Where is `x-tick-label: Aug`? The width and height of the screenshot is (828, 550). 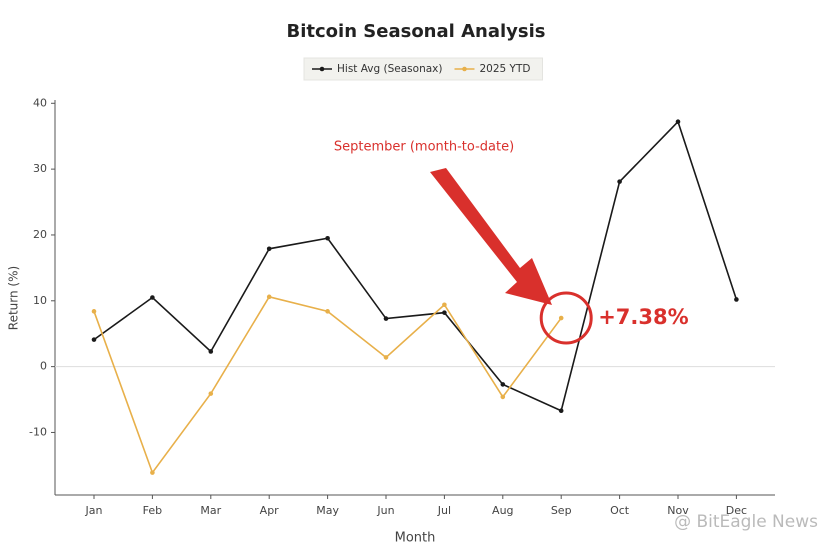
x-tick-label: Aug is located at coordinates (502, 510).